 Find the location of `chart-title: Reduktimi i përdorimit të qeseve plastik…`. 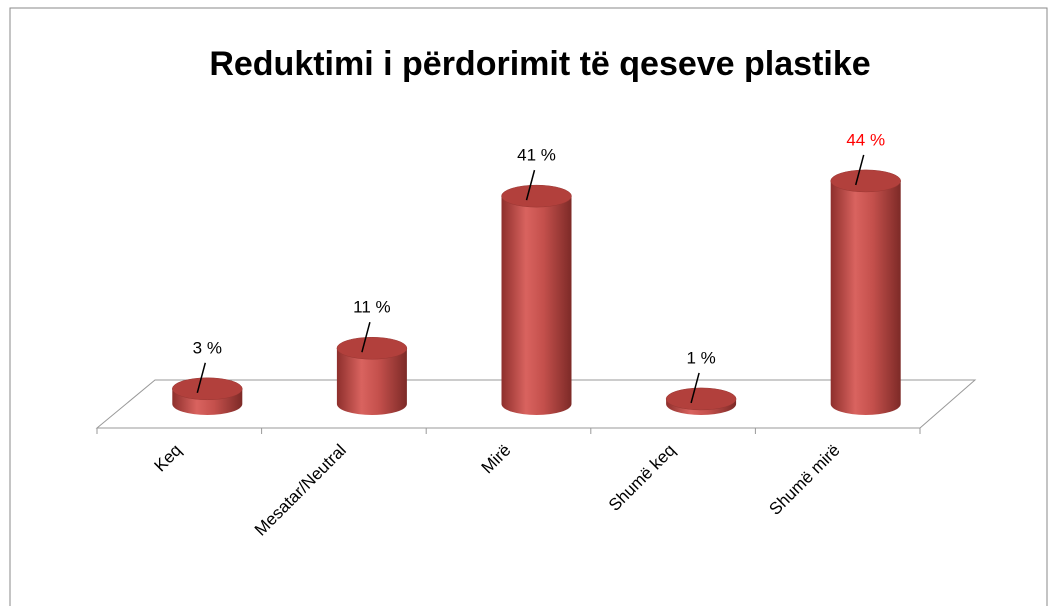

chart-title: Reduktimi i përdorimit të qeseve plastik… is located at coordinates (539, 64).